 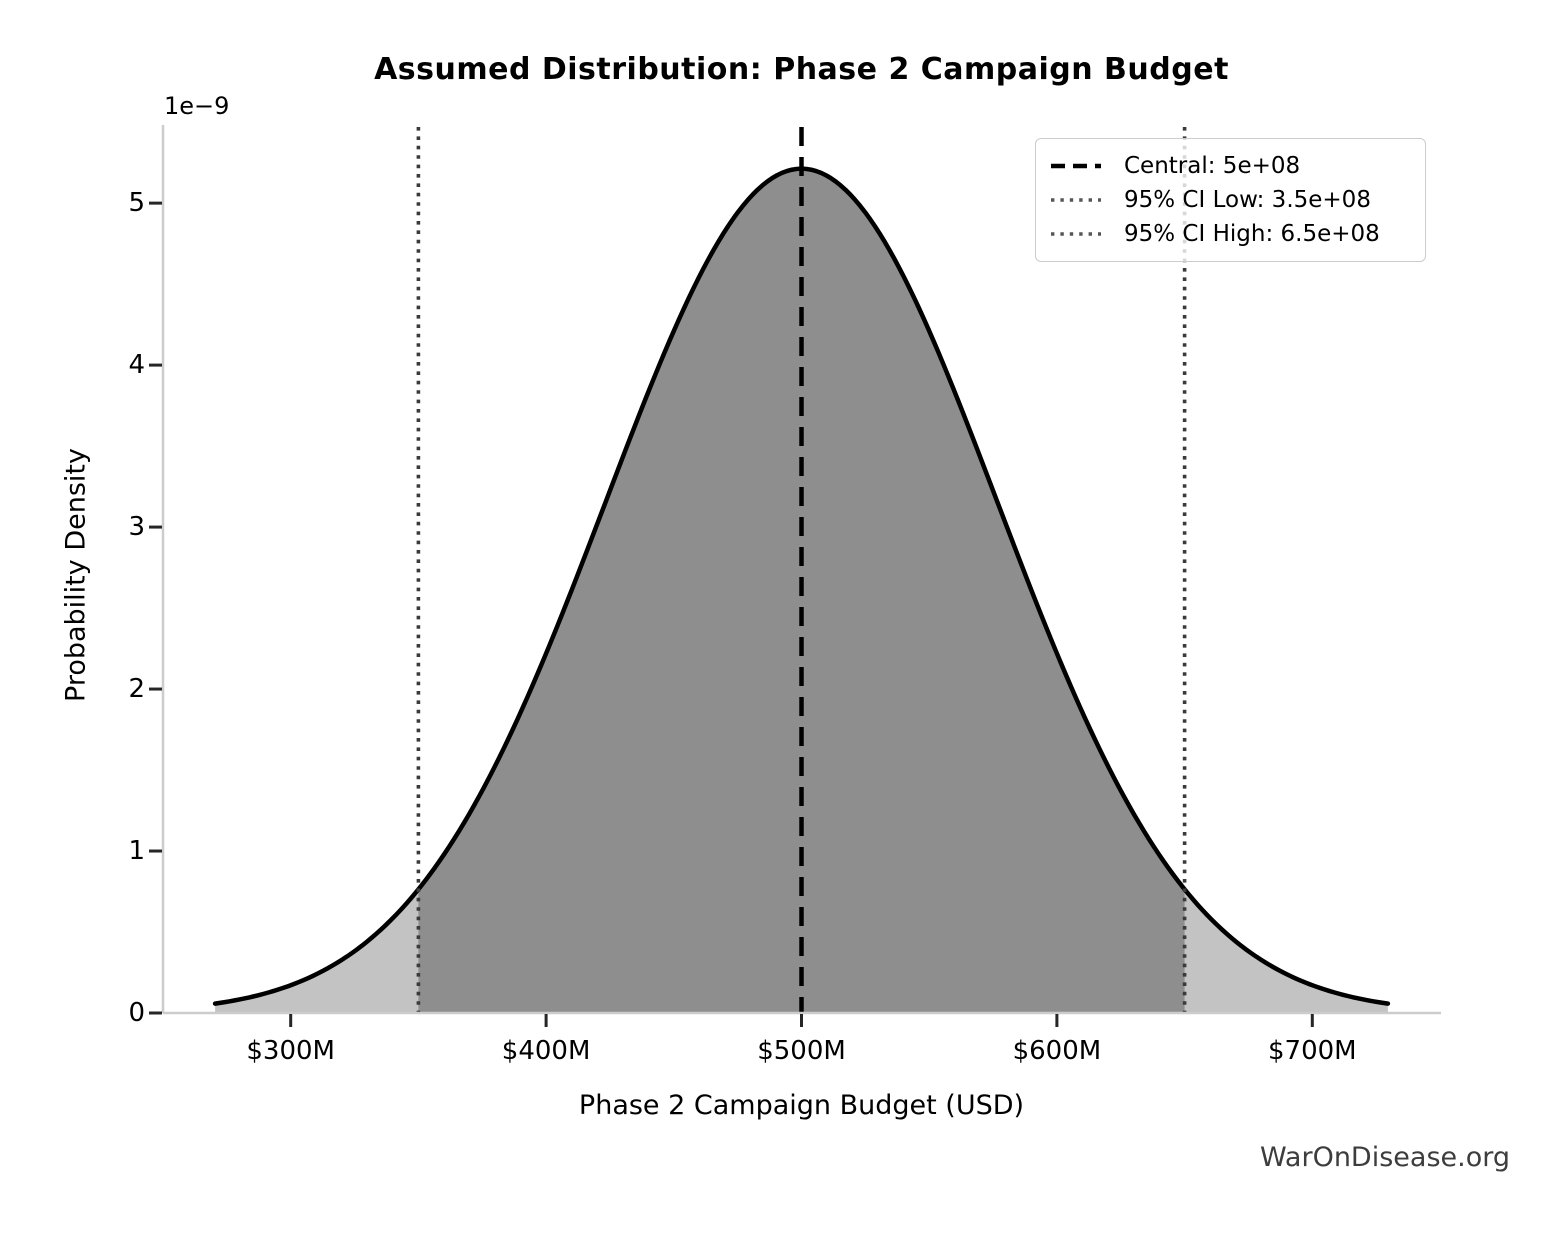 What do you see at coordinates (136, 203) in the screenshot?
I see `y-tick-label-5: 5` at bounding box center [136, 203].